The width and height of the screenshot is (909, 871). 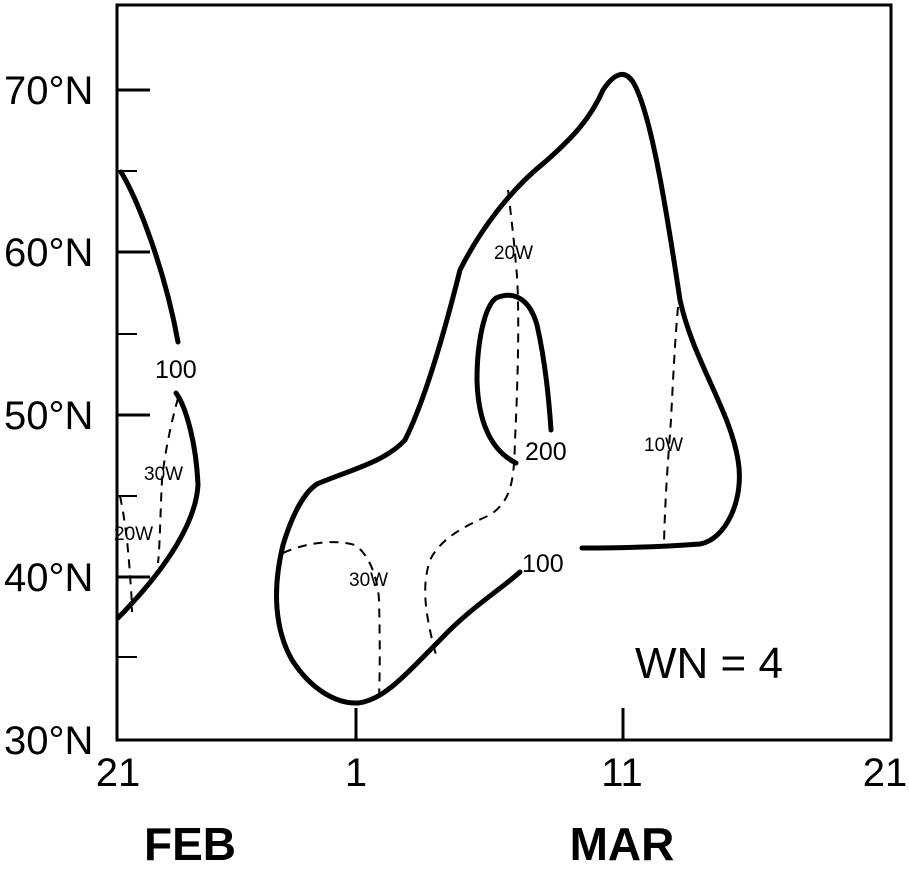 What do you see at coordinates (622, 844) in the screenshot?
I see `month-label-mar: MAR` at bounding box center [622, 844].